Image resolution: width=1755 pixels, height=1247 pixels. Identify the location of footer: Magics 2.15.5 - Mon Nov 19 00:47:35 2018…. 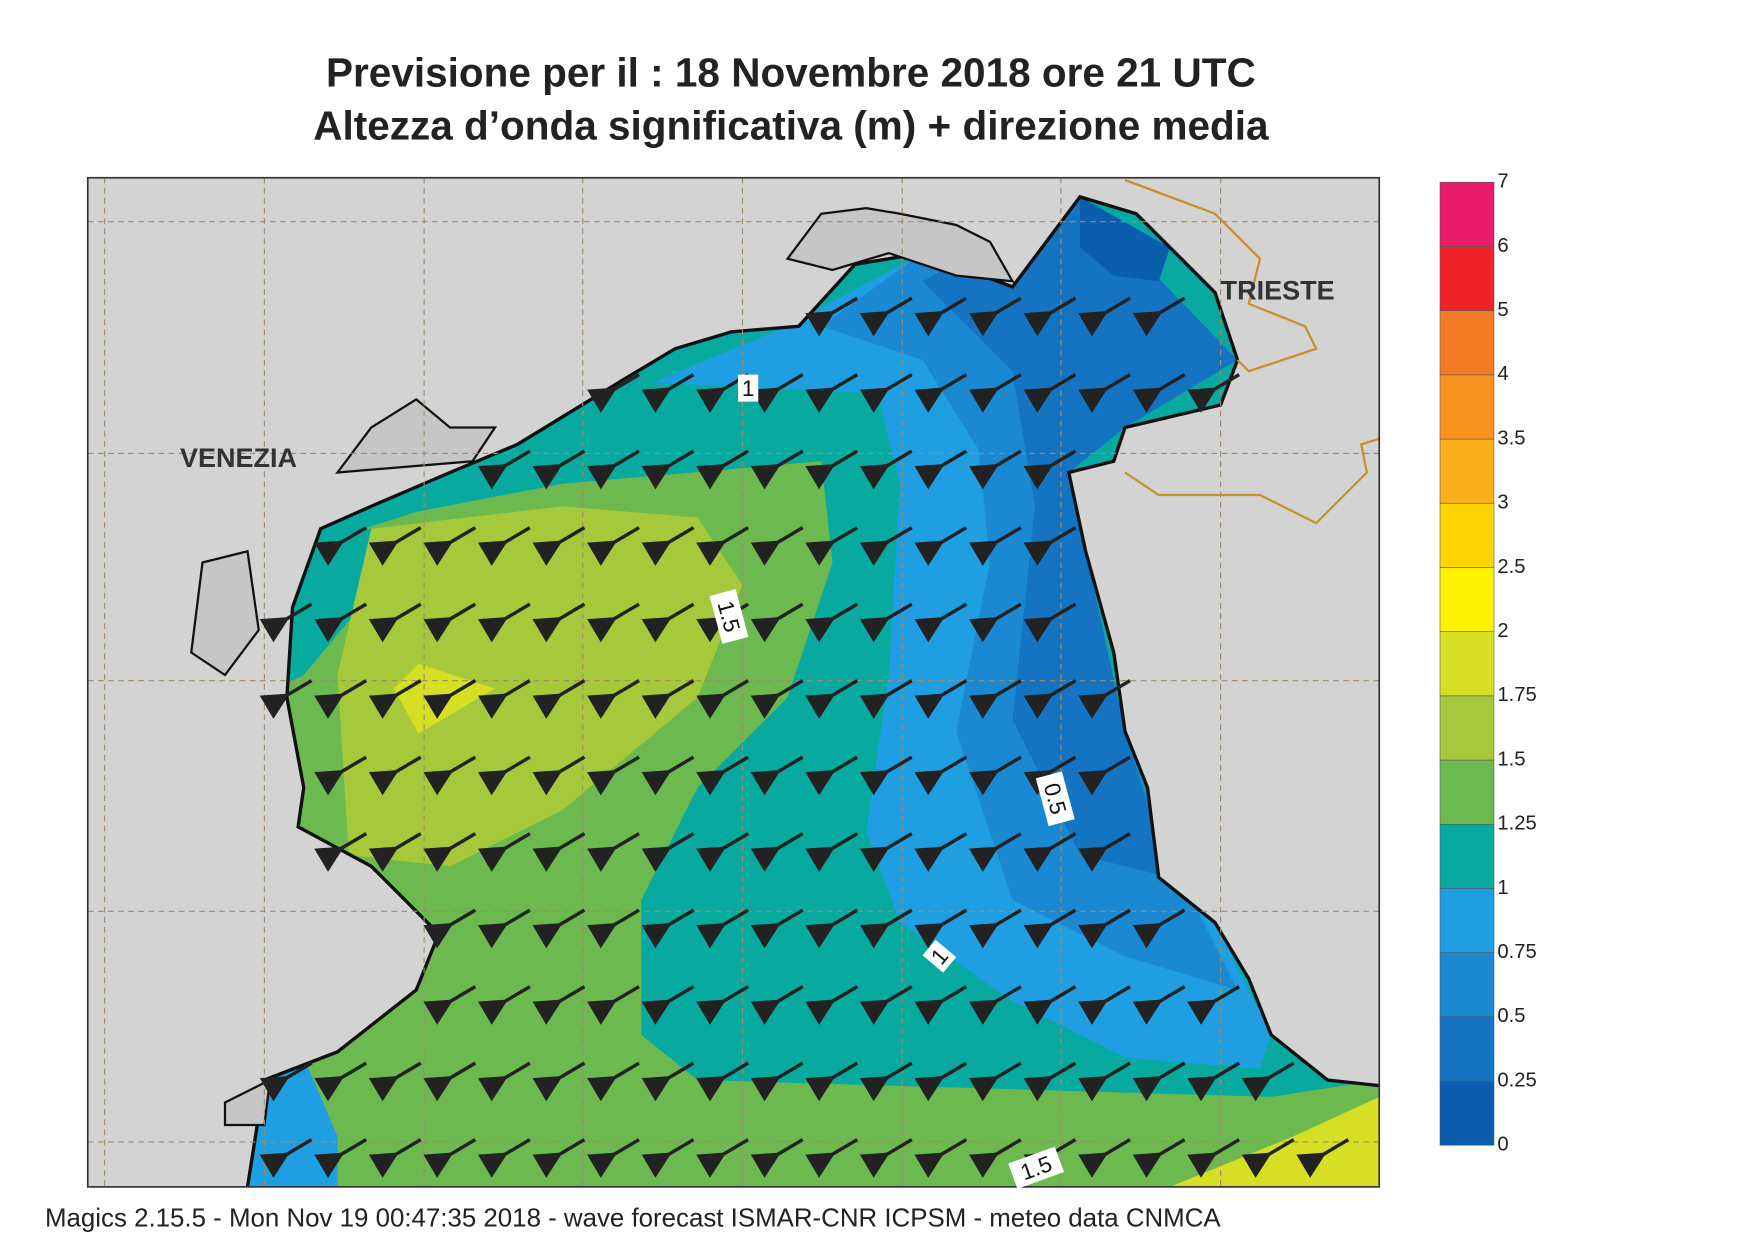
(633, 1218).